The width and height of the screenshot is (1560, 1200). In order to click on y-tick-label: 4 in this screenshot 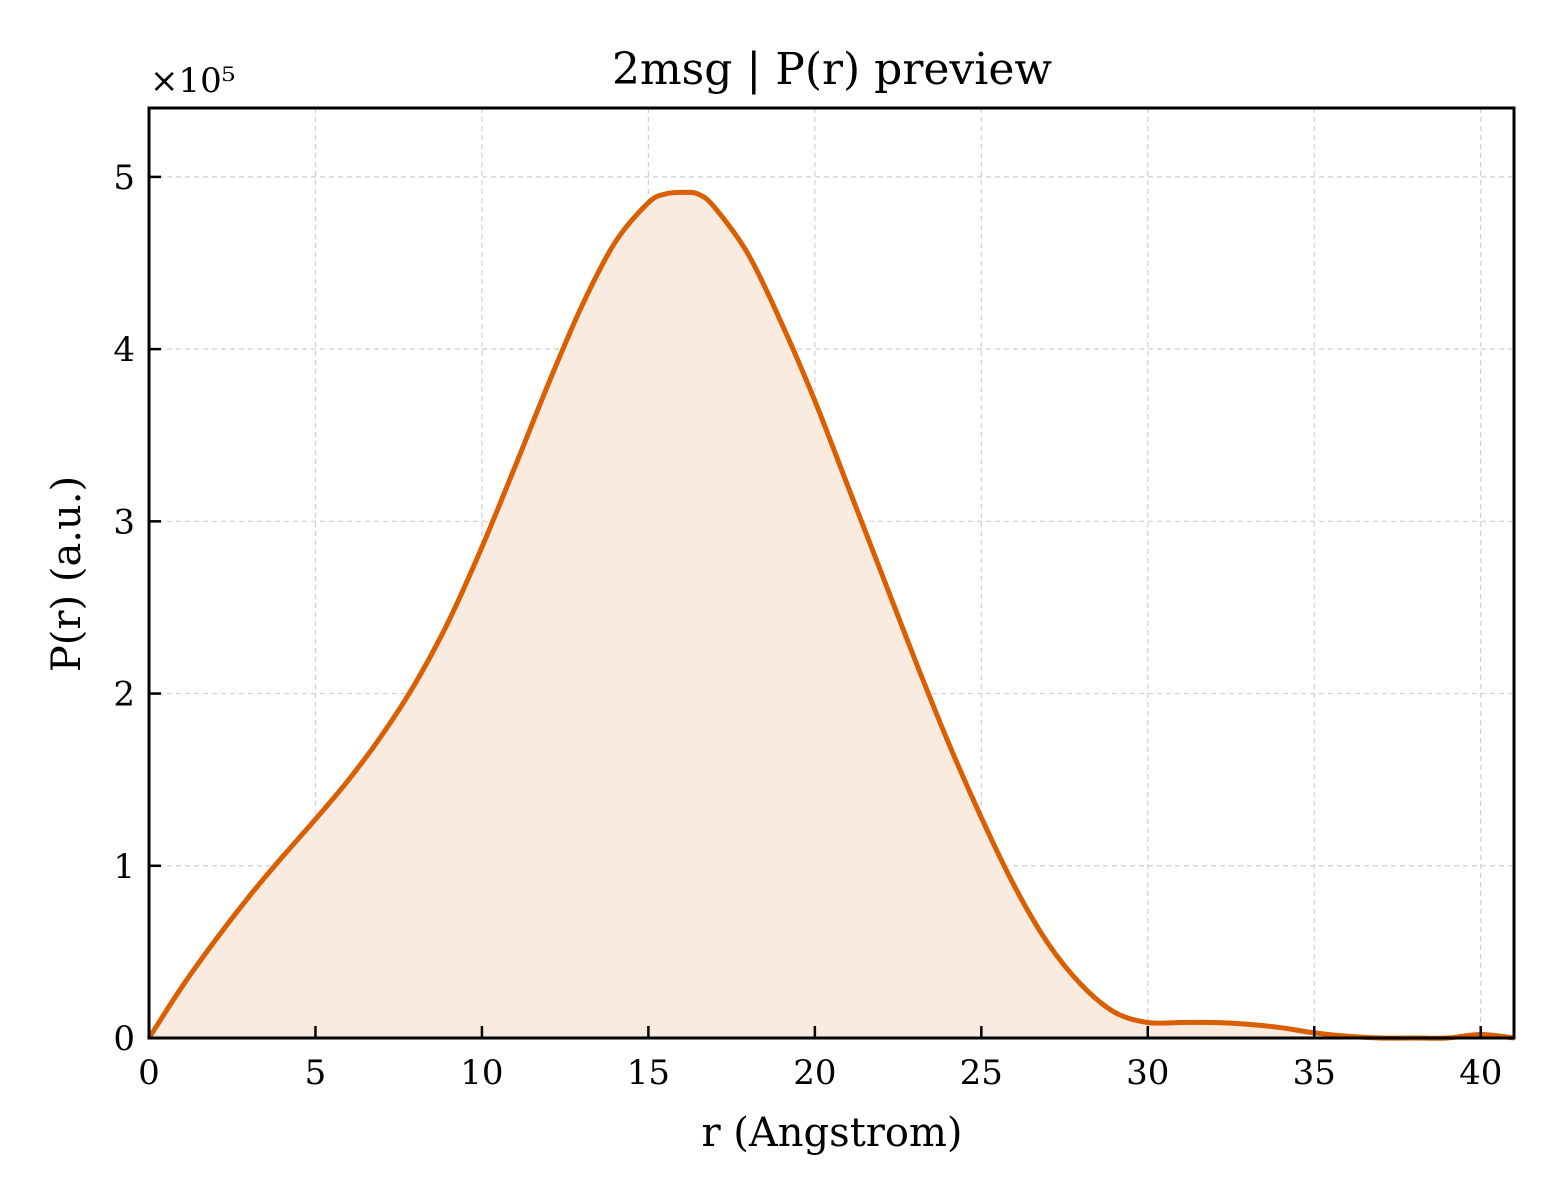, I will do `click(124, 350)`.